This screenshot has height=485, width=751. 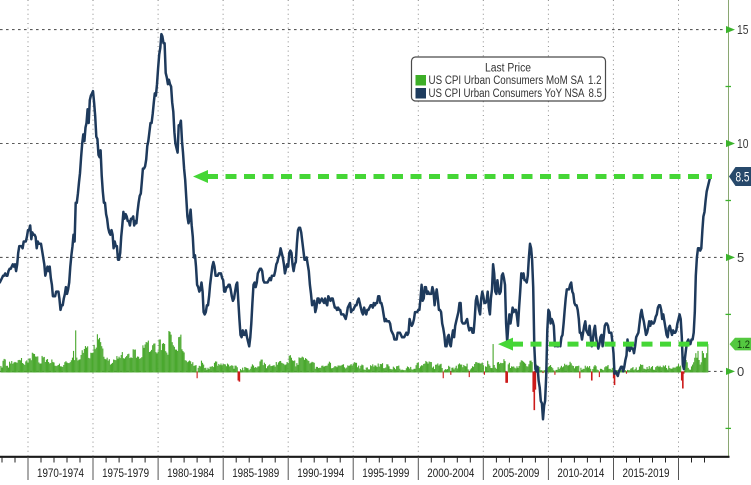 I want to click on svg-text: 15, so click(x=743, y=29).